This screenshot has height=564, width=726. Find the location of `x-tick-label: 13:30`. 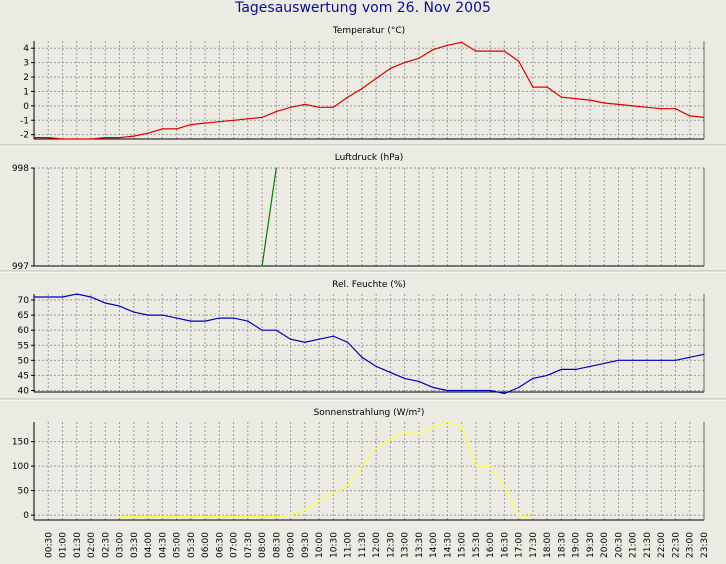

x-tick-label: 13:30 is located at coordinates (420, 545).